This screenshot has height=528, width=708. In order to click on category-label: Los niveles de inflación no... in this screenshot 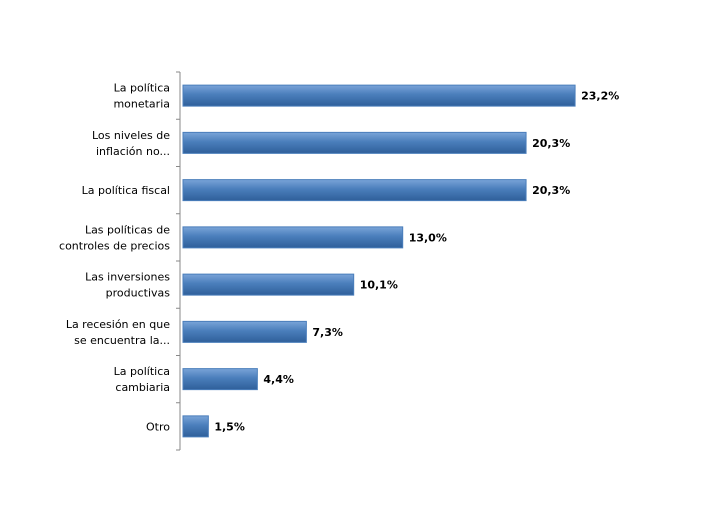, I will do `click(131, 143)`.